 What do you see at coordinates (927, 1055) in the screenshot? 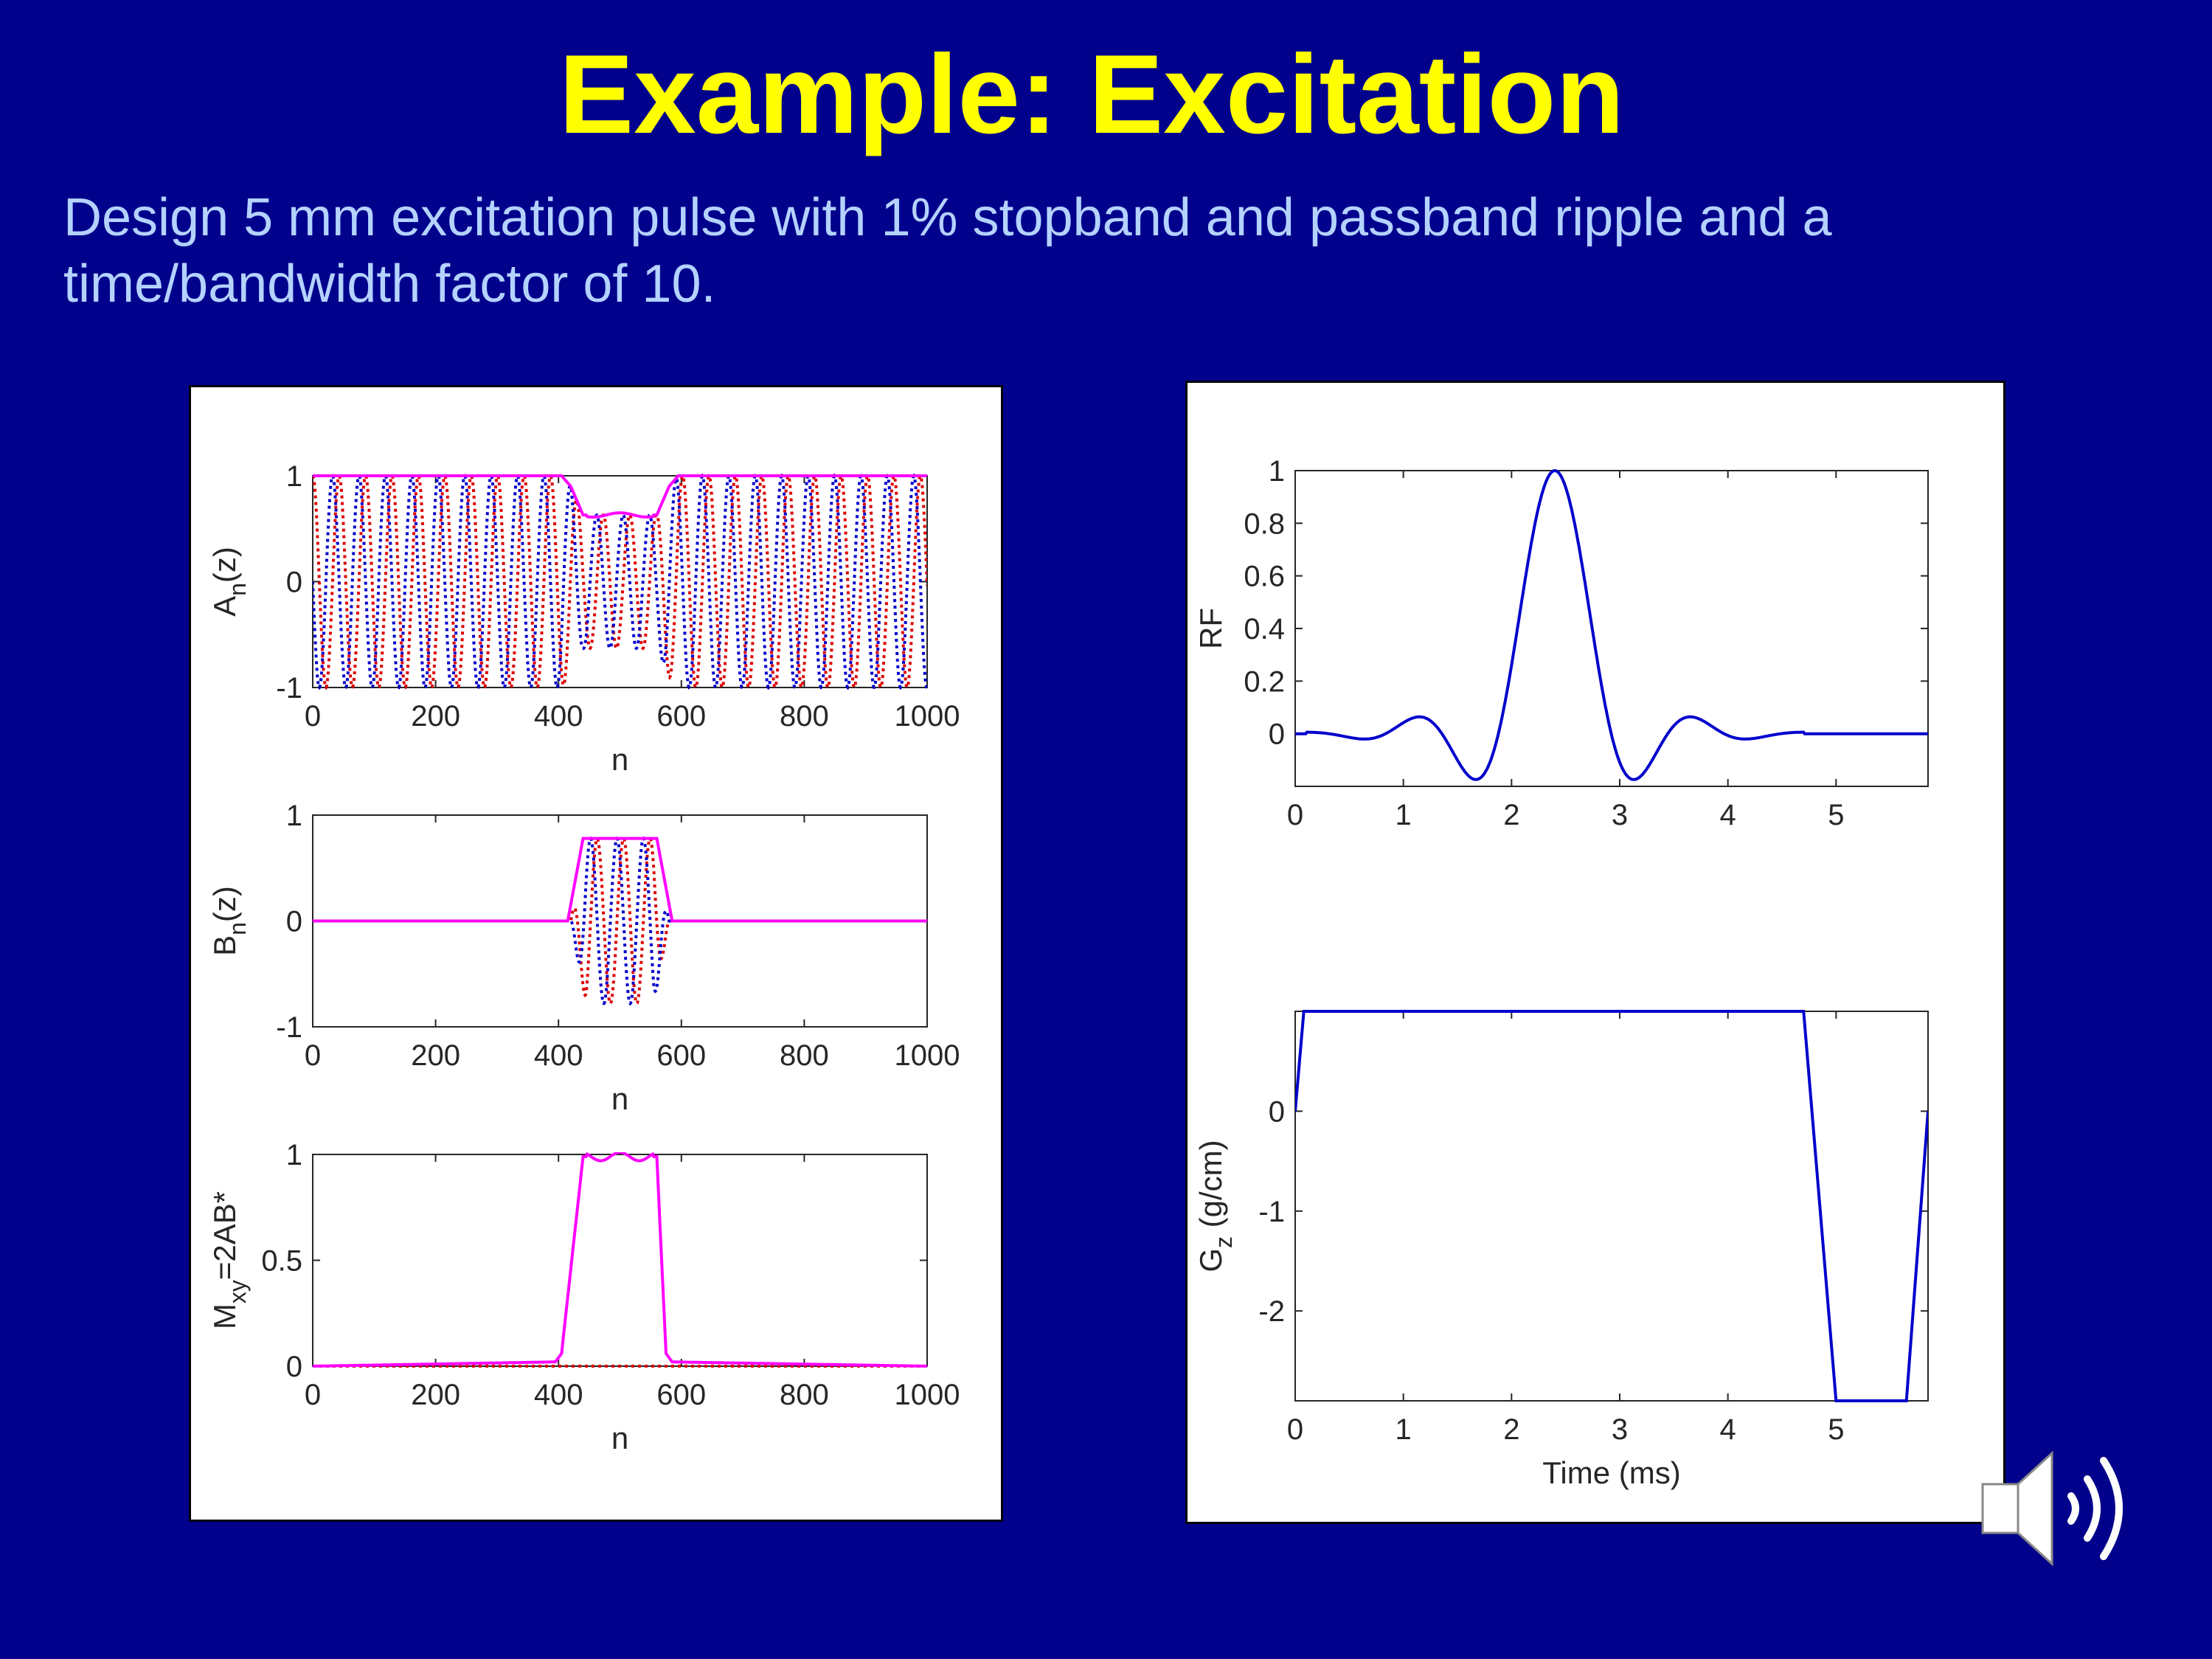
I see `x-tick-label-bn-5: 1000` at bounding box center [927, 1055].